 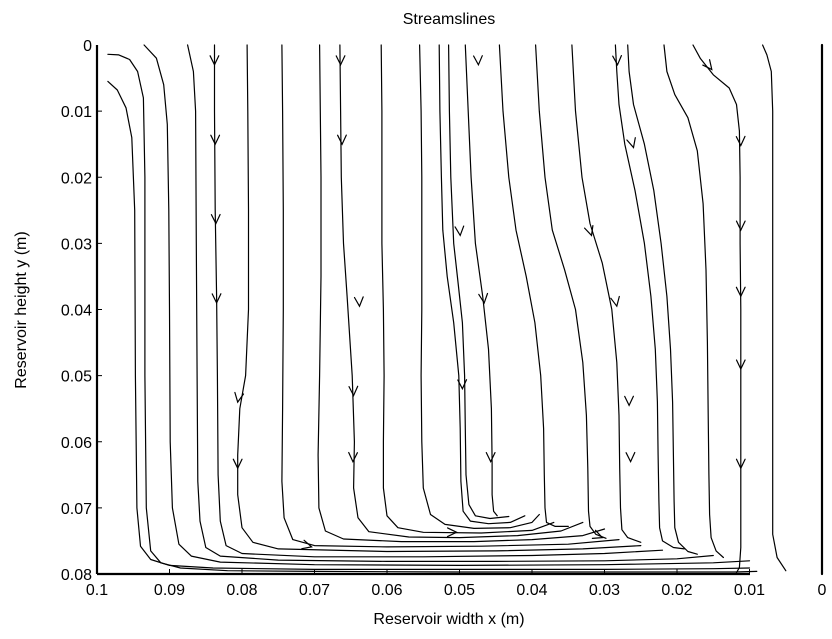 I want to click on x-tick-label-7: 0.03, so click(x=604, y=590).